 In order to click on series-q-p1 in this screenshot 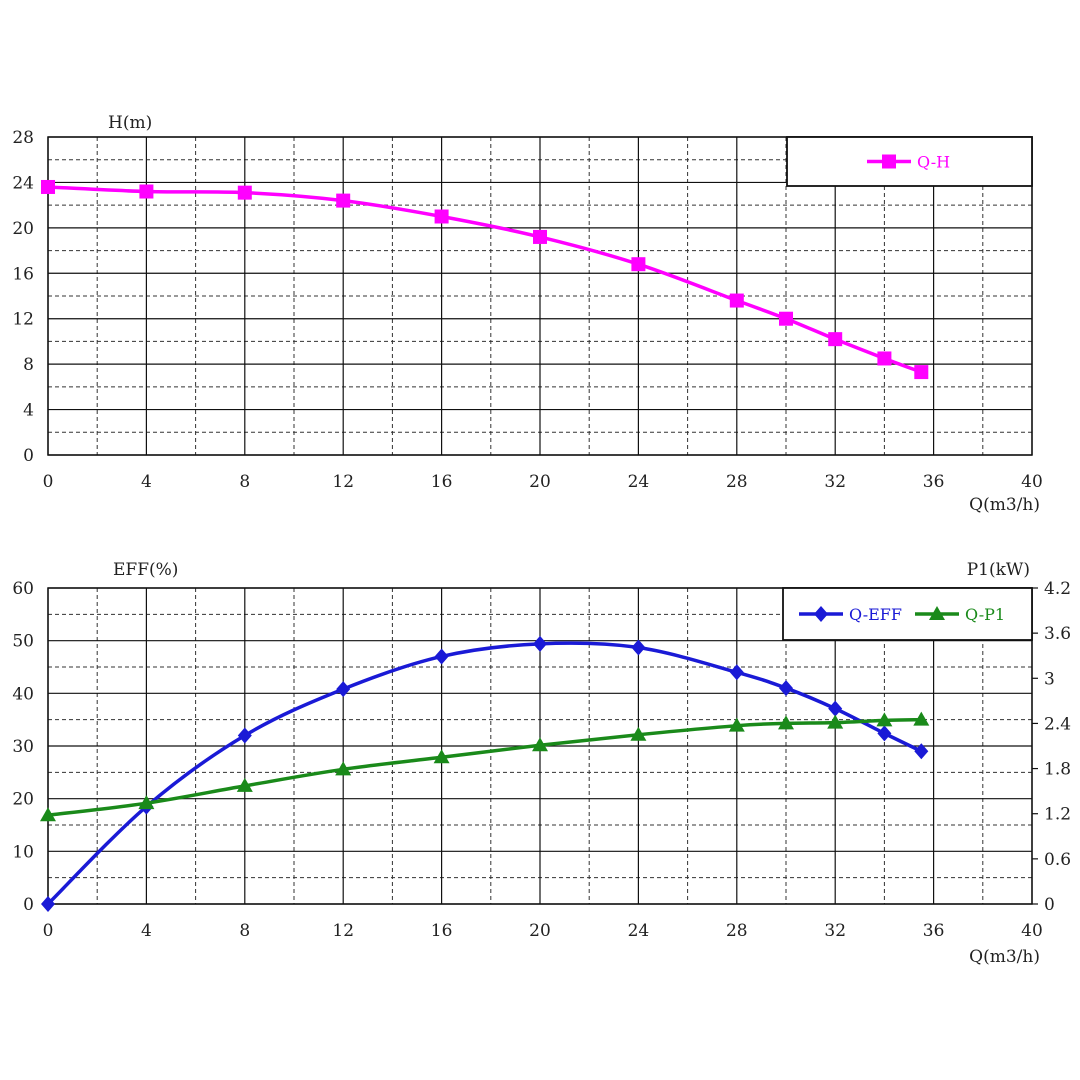, I will do `click(485, 766)`.